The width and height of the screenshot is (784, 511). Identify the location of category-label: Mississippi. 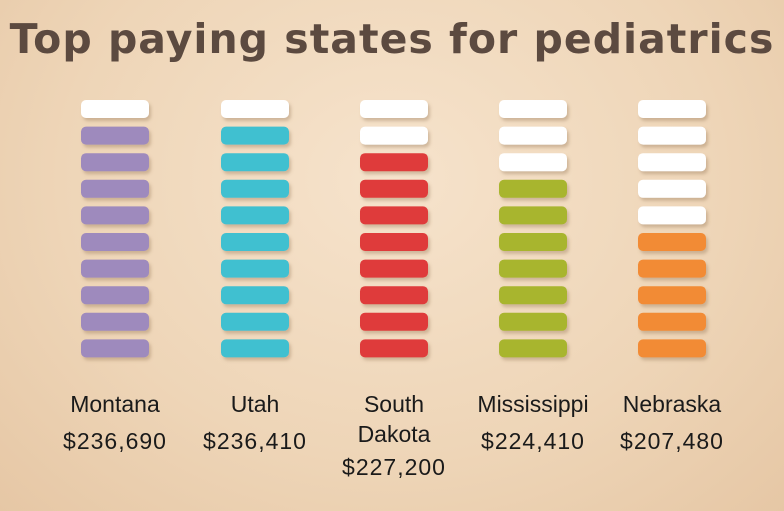
(533, 404).